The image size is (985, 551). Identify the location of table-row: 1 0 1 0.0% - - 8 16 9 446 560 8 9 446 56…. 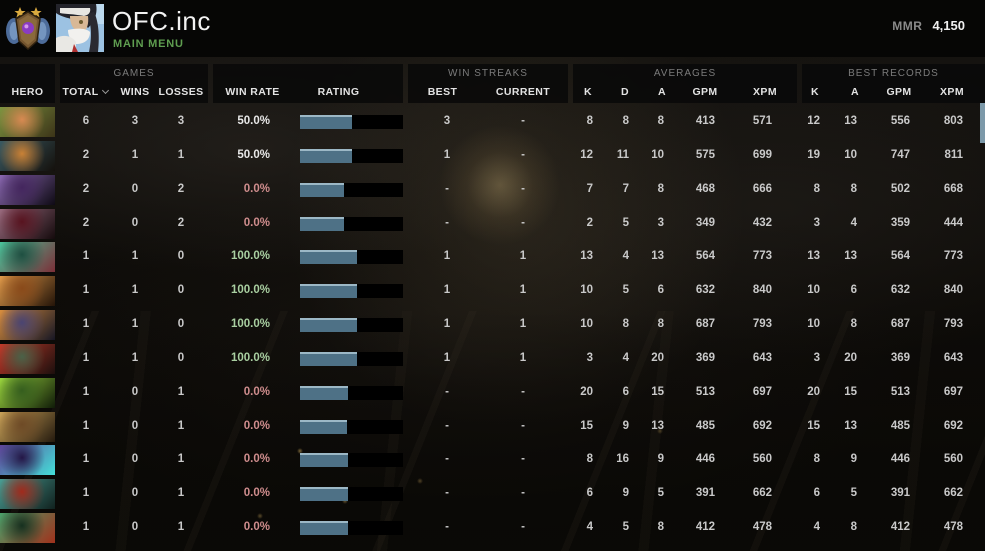
(492, 460).